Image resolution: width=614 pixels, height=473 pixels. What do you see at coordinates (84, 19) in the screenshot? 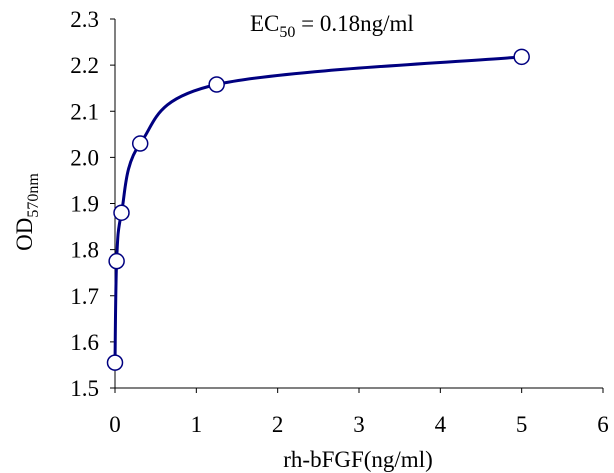
I see `y-tick-label: 2.3` at bounding box center [84, 19].